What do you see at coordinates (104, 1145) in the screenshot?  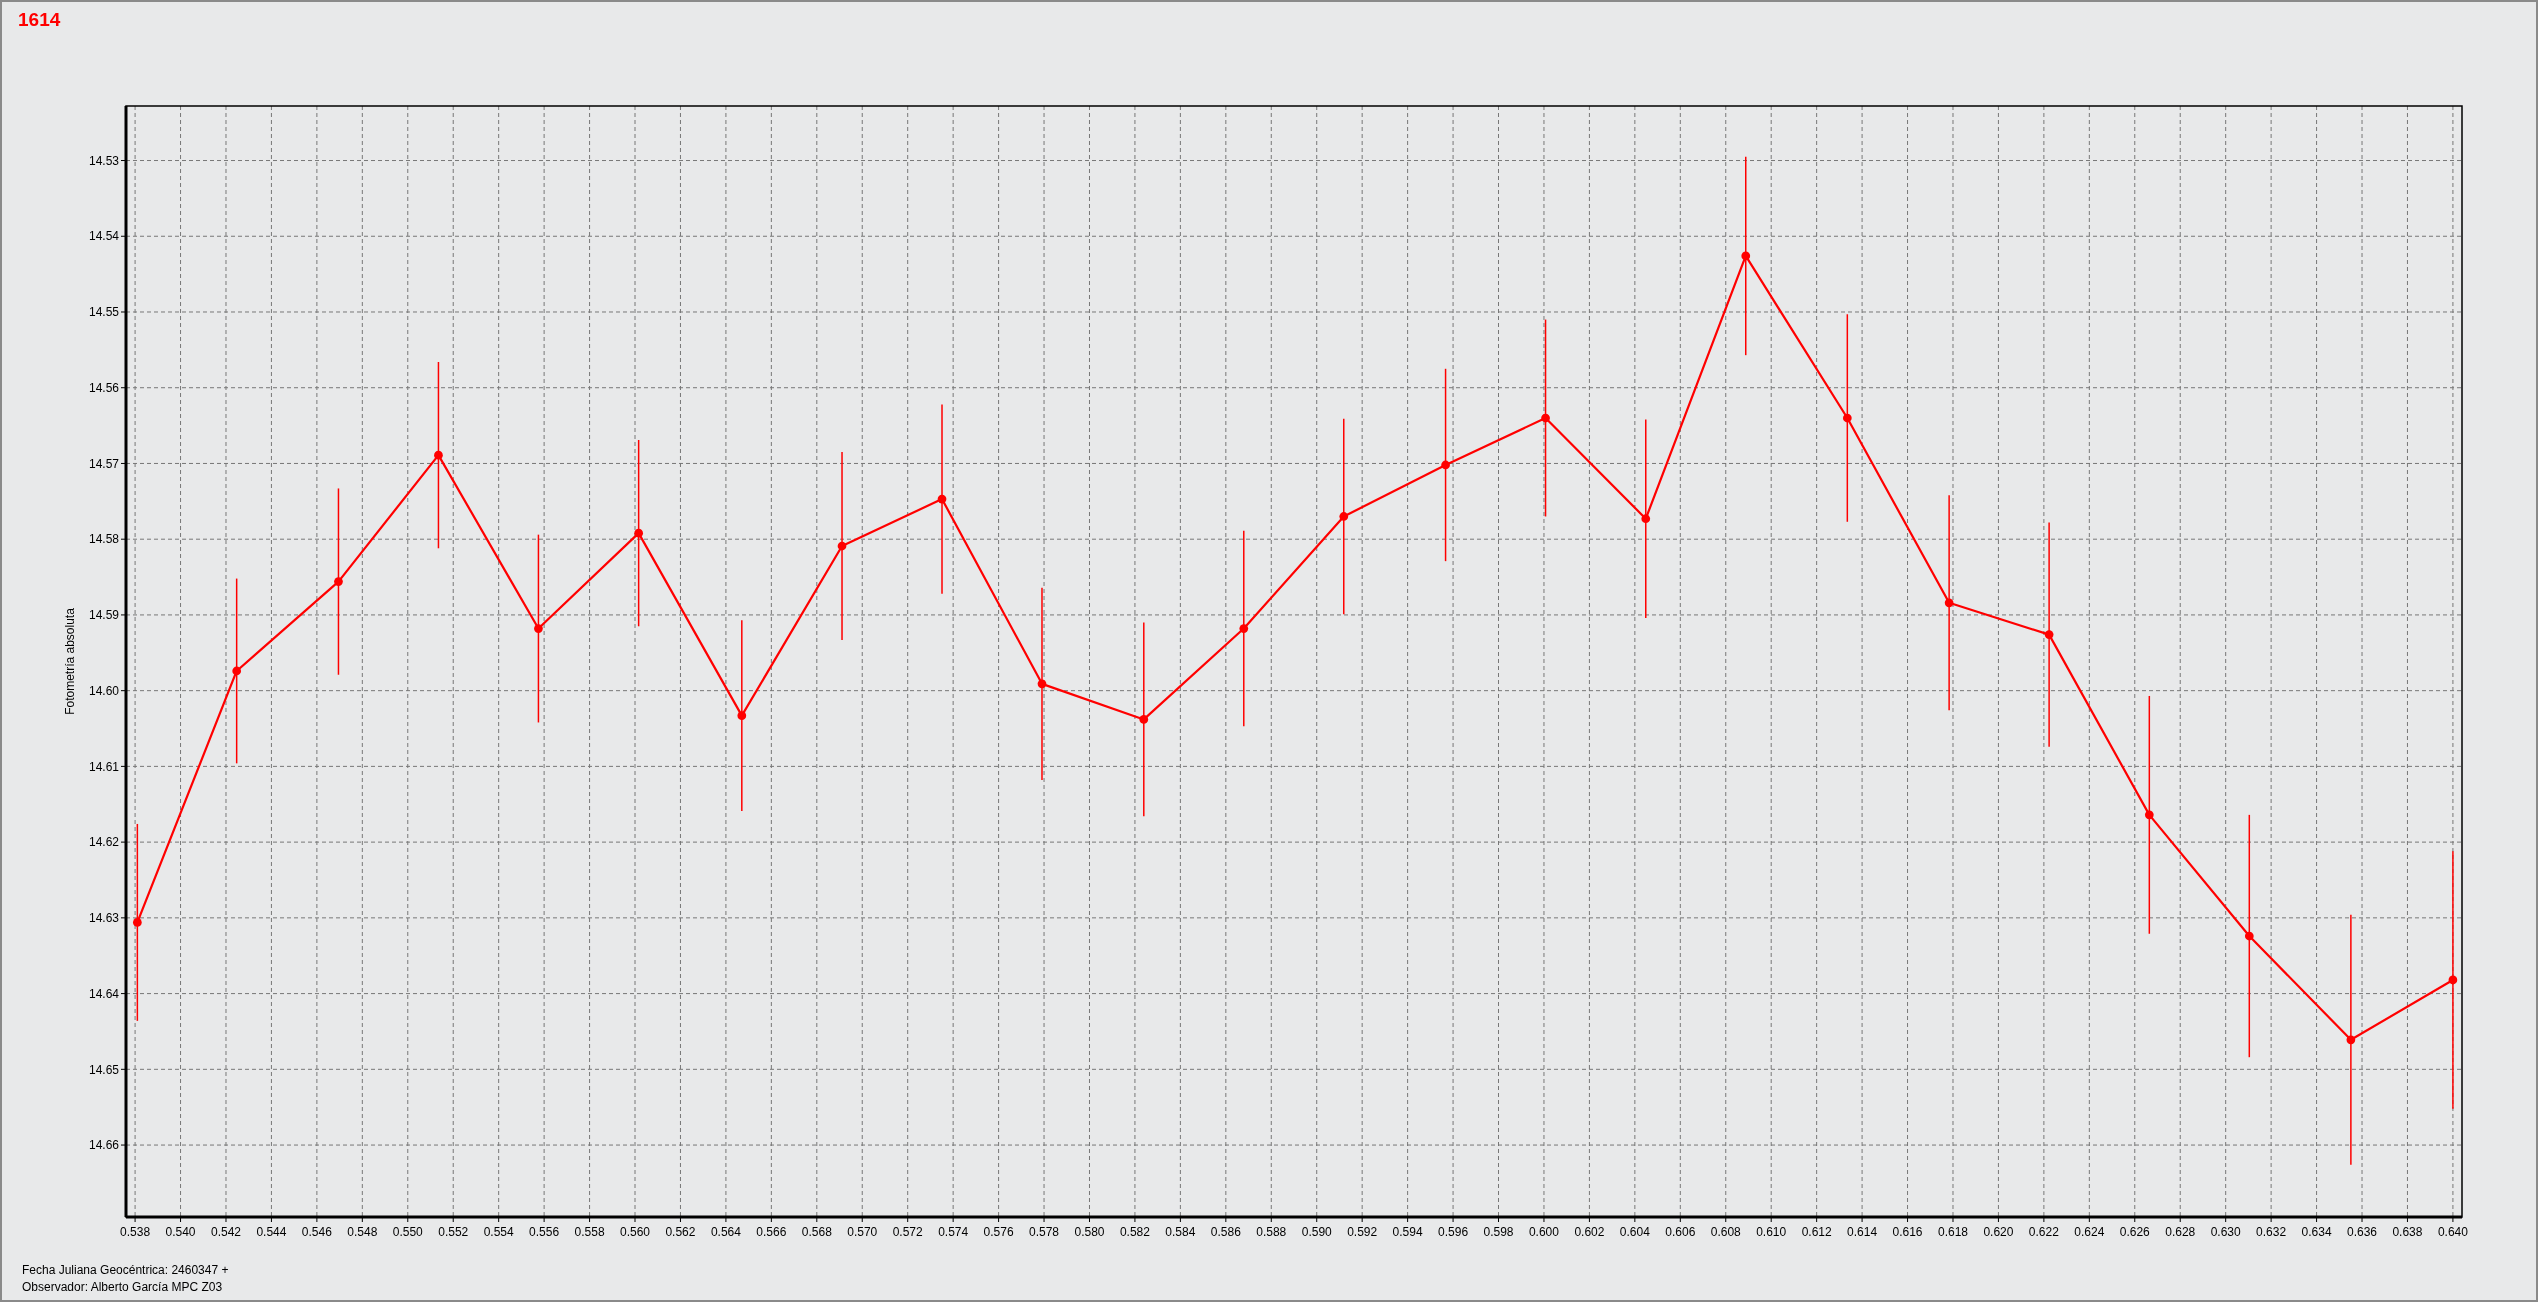 I see `y-tick-label: 14.66` at bounding box center [104, 1145].